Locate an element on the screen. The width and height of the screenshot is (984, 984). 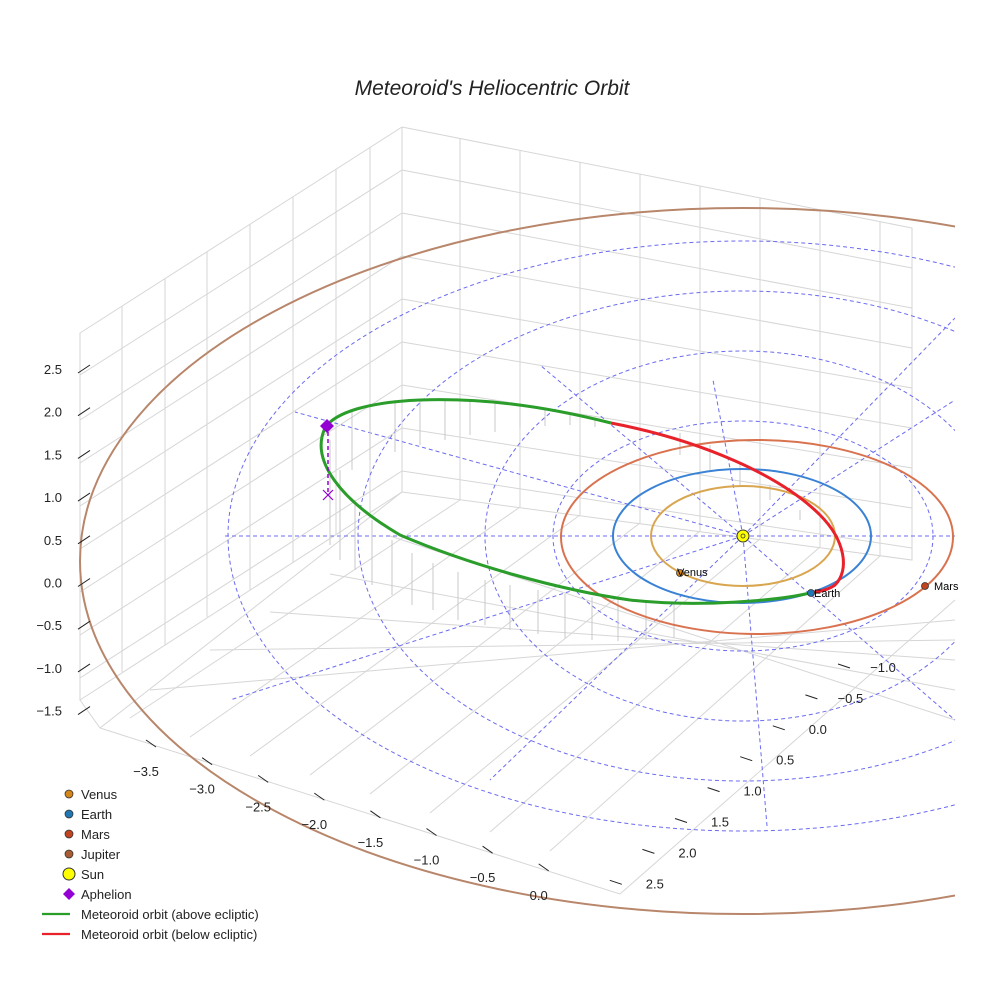
legend-item: Venus is located at coordinates (91, 794).